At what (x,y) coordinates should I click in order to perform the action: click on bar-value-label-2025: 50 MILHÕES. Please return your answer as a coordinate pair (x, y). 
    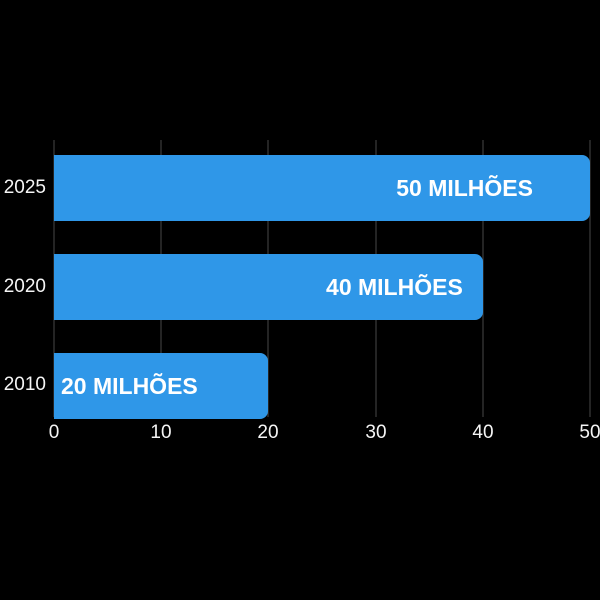
    Looking at the image, I should click on (464, 187).